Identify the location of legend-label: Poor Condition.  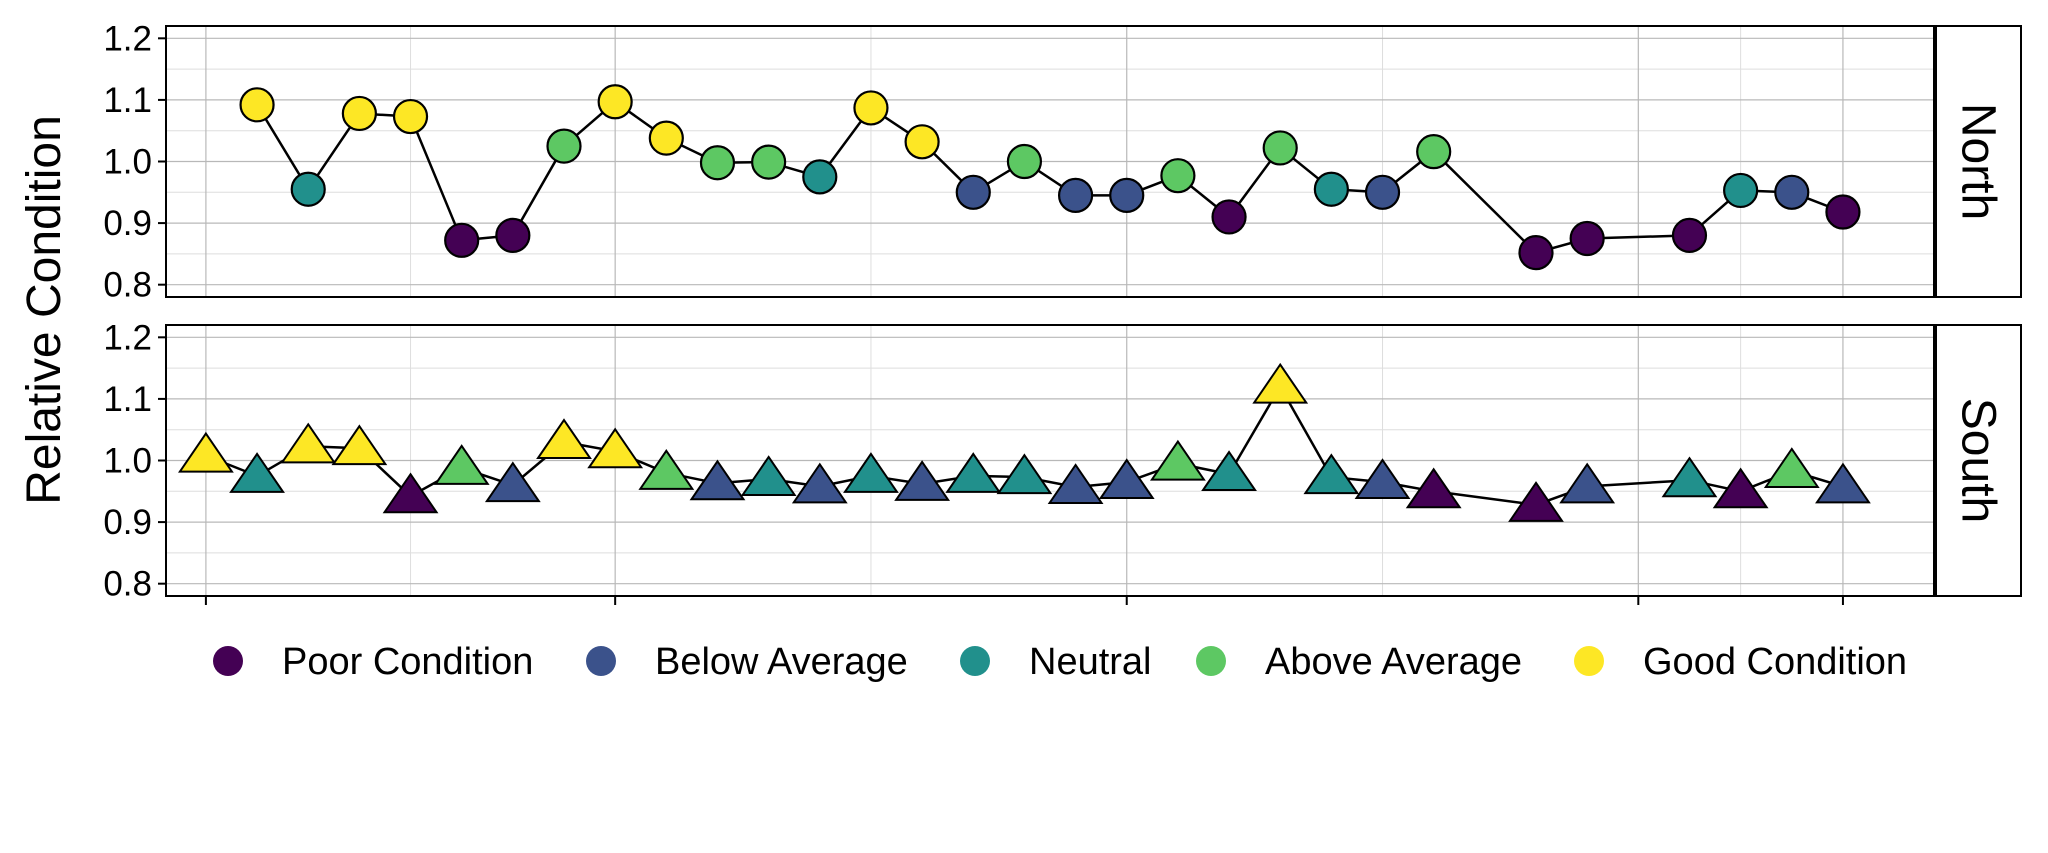
(407, 662).